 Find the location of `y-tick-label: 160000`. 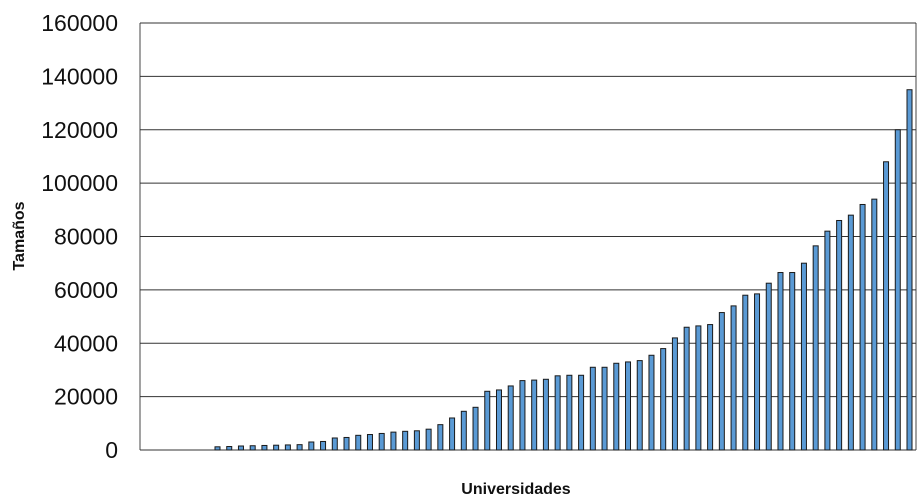

y-tick-label: 160000 is located at coordinates (79, 23).